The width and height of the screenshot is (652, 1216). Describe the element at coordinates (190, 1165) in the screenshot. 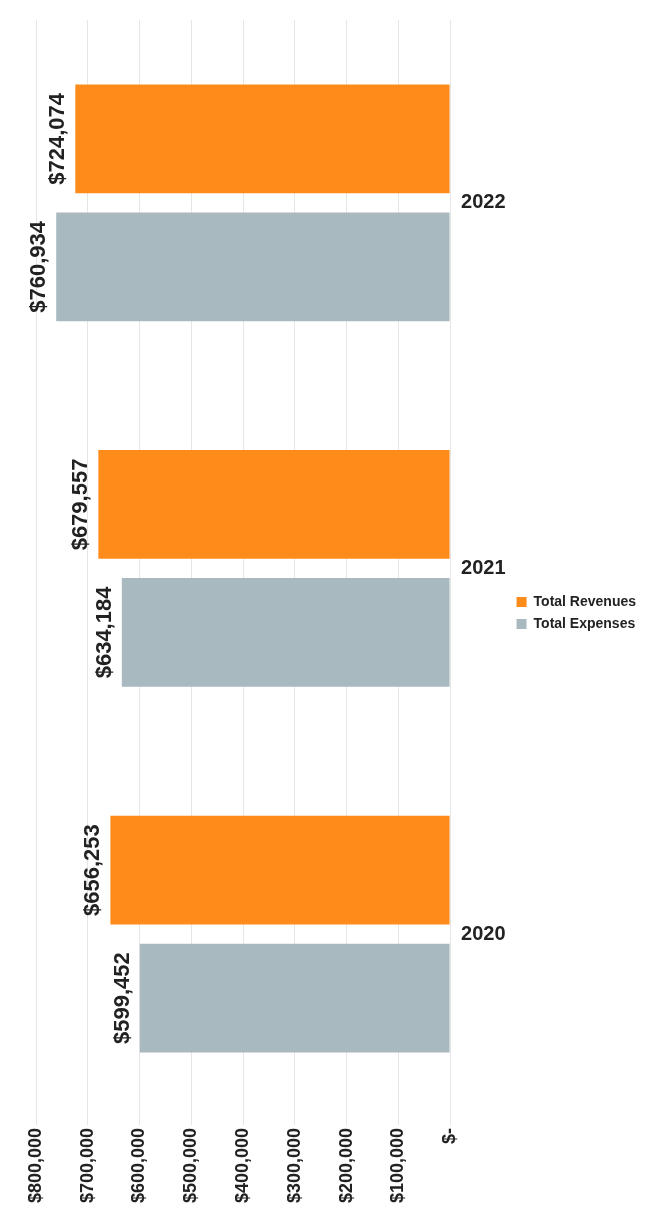

I see `x-tick-label: $500,000` at that location.